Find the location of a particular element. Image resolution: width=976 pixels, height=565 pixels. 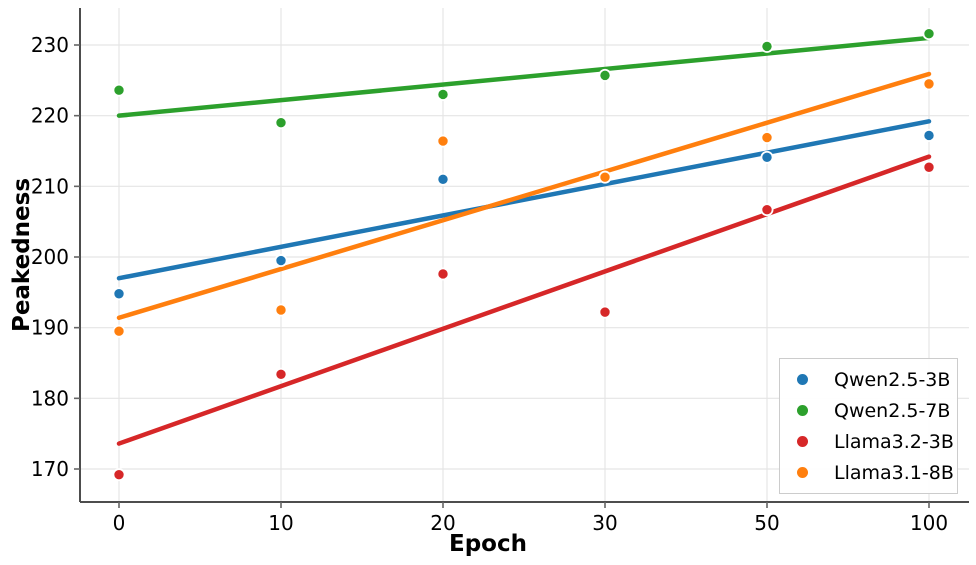

legend-label: Qwen2.5-7B is located at coordinates (892, 410).